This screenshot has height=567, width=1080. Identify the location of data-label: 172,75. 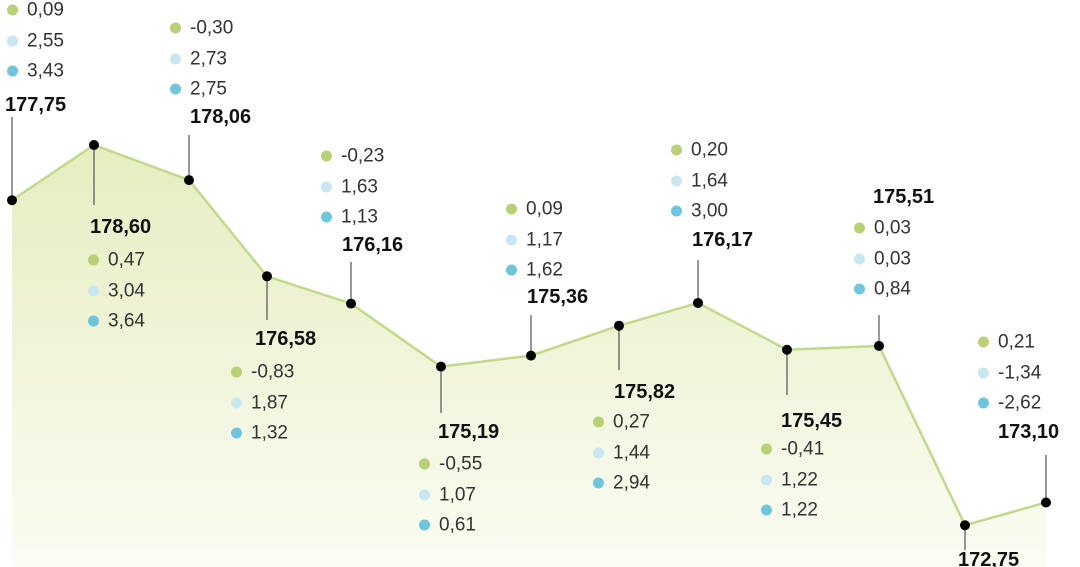
(989, 558).